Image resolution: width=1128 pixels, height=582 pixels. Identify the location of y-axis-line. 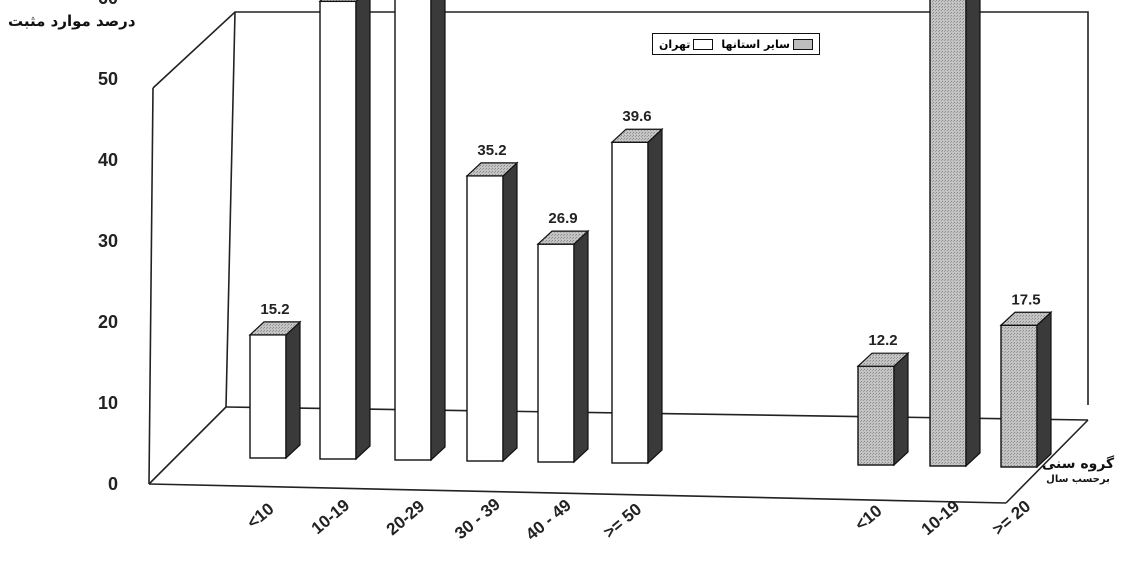
(151, 286).